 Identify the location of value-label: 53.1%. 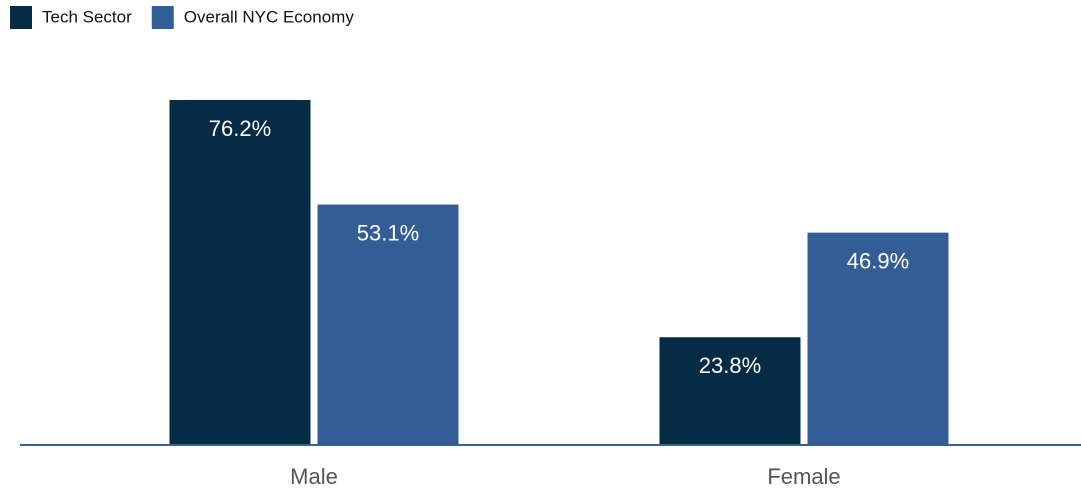
(388, 232).